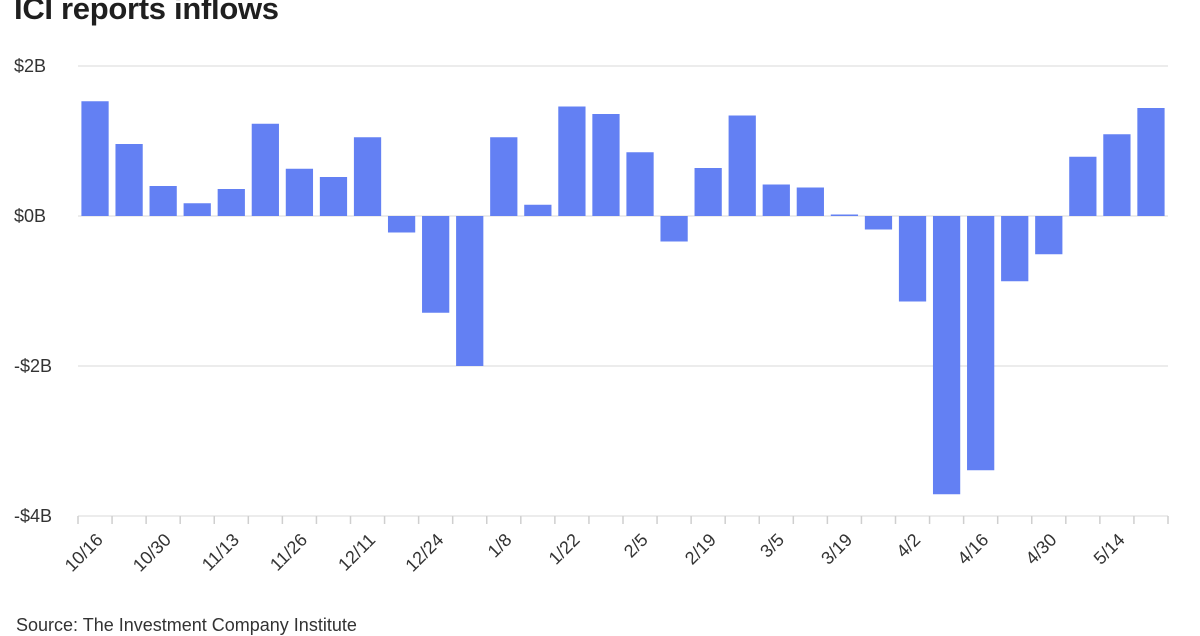 Image resolution: width=1200 pixels, height=636 pixels. What do you see at coordinates (836, 549) in the screenshot?
I see `x-tick-label: 3/19` at bounding box center [836, 549].